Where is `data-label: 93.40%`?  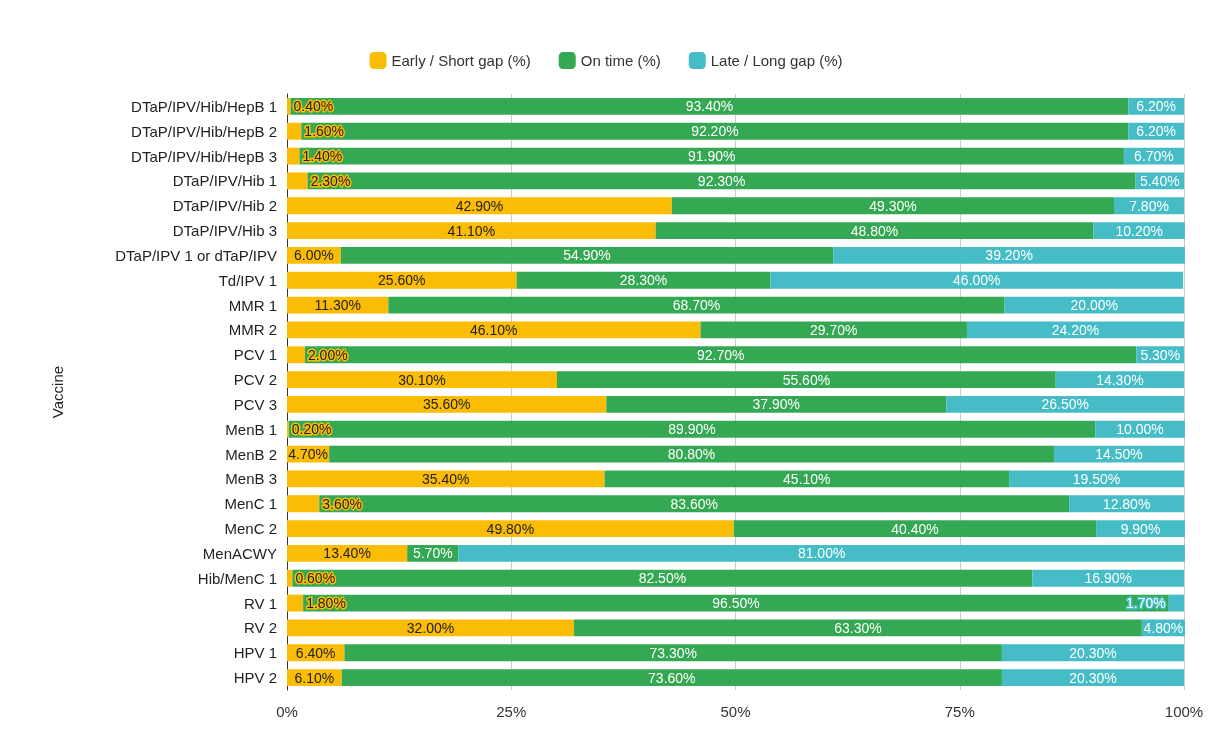
data-label: 93.40% is located at coordinates (709, 106).